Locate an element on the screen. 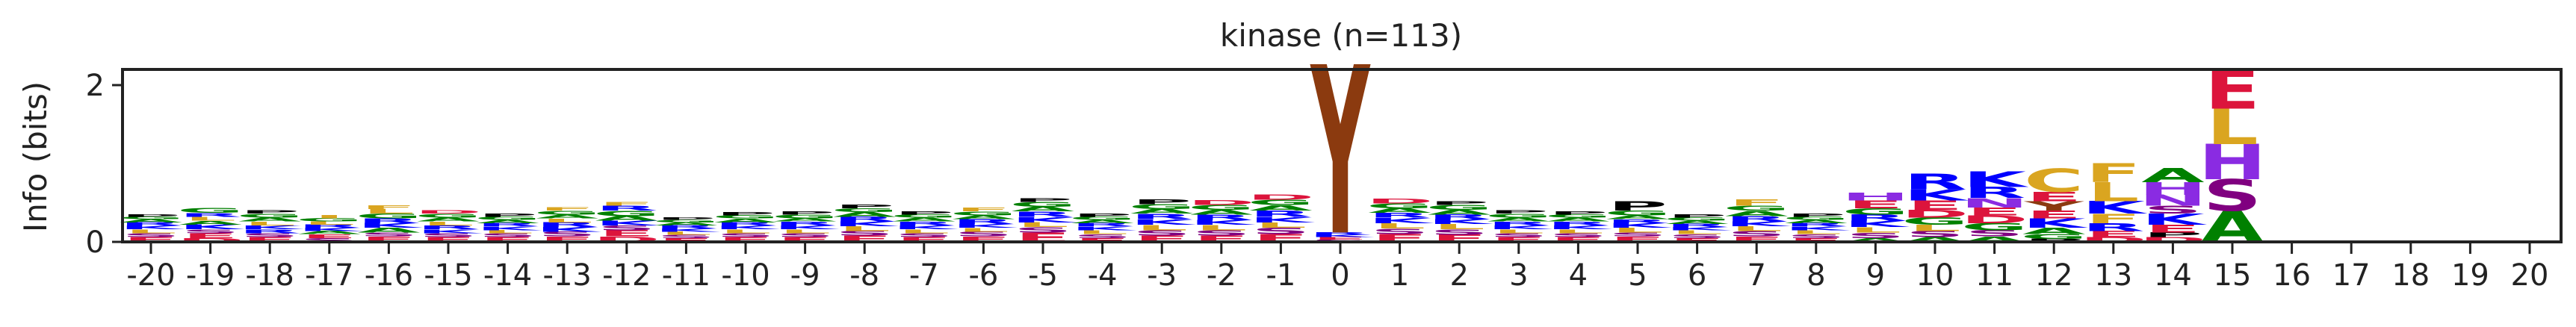  x-tick-label: -11 is located at coordinates (686, 275).